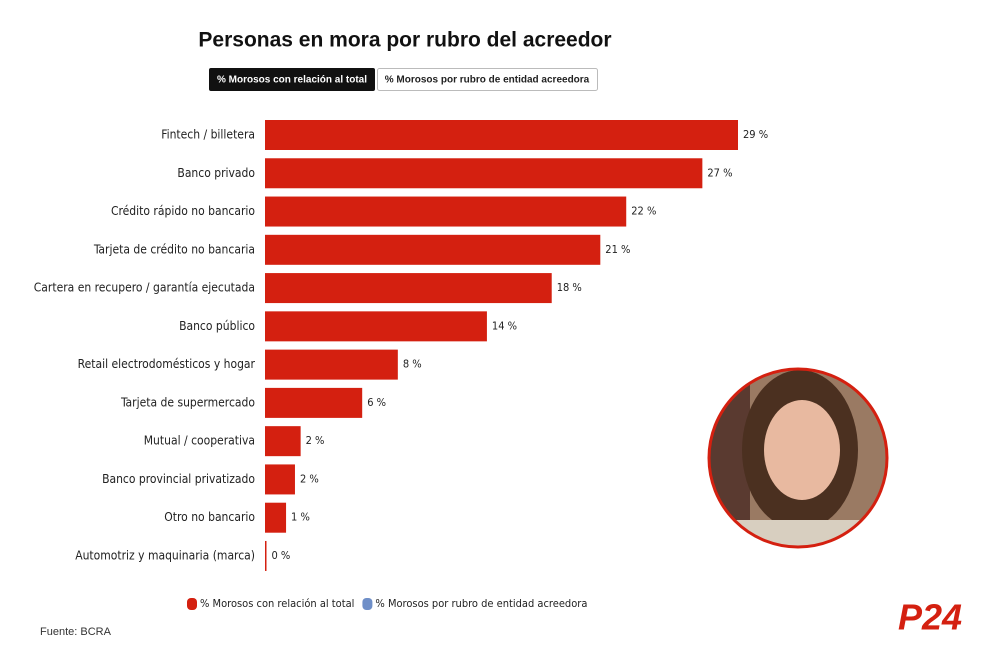  What do you see at coordinates (281, 555) in the screenshot?
I see `value-label: 0 %` at bounding box center [281, 555].